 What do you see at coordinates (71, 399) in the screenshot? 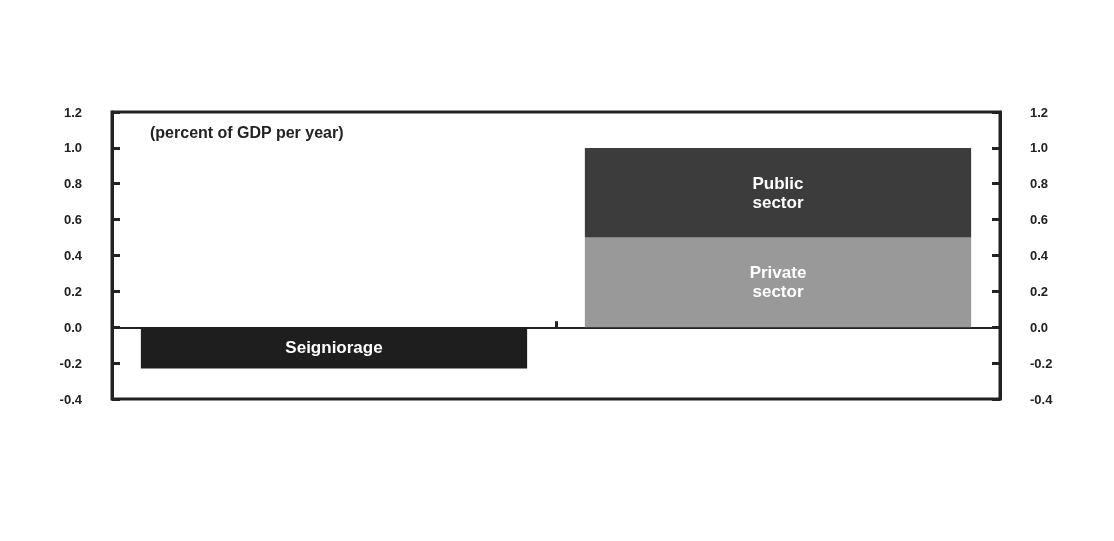
I see `y-tick-label: -0.4` at bounding box center [71, 399].